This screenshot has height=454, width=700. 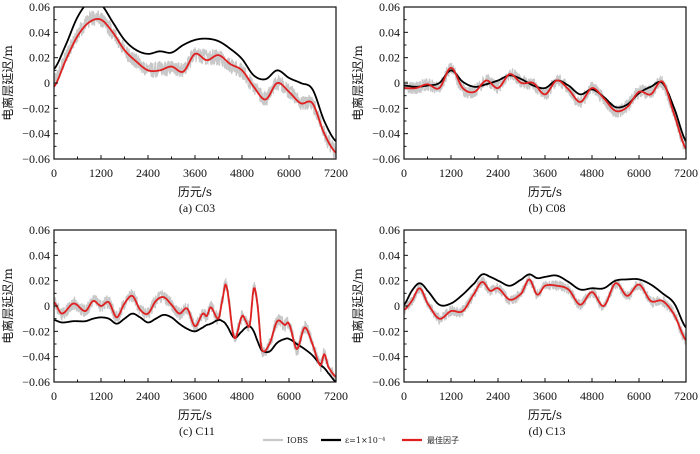 I want to click on legend-label-best: 最佳因子, so click(x=443, y=440).